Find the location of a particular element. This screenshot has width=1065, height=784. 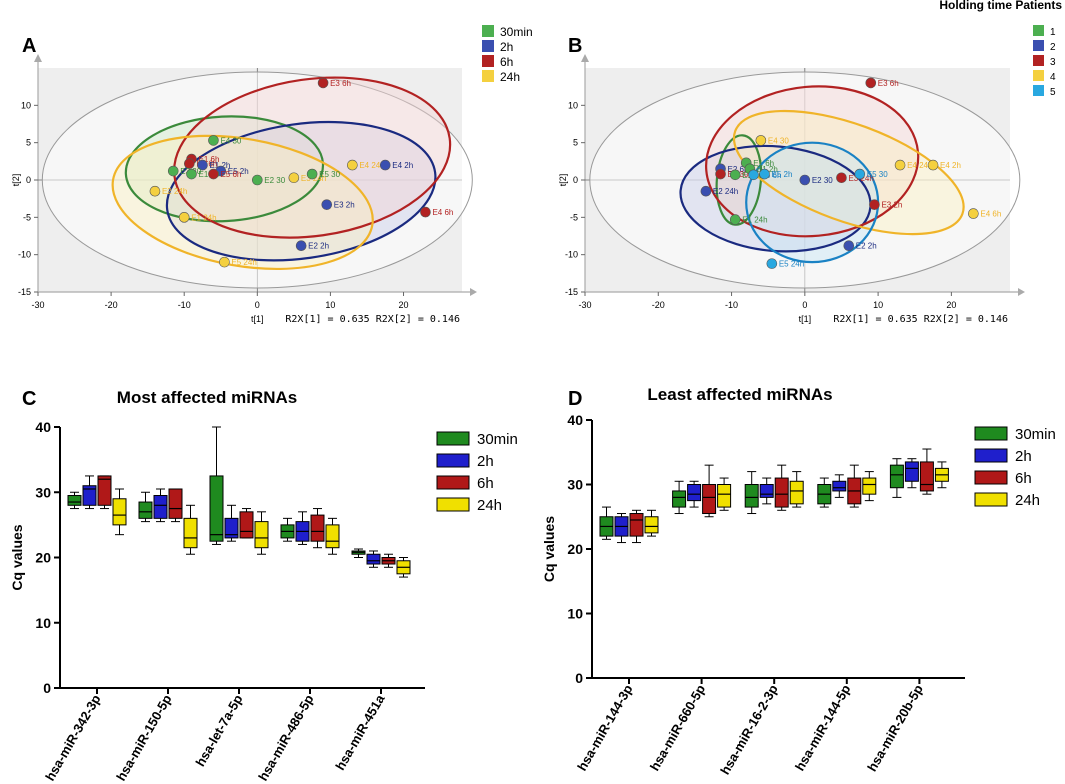

panel-label-a: A is located at coordinates (29, 46).